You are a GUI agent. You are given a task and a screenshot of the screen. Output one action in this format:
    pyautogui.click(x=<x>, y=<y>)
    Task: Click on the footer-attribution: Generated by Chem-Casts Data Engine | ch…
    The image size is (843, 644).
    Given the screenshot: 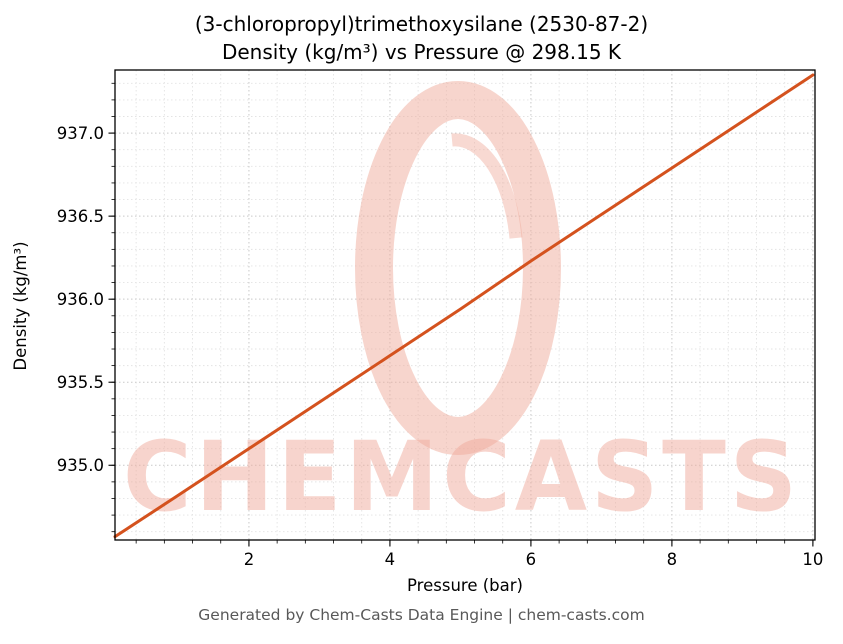 What is the action you would take?
    pyautogui.click(x=421, y=615)
    